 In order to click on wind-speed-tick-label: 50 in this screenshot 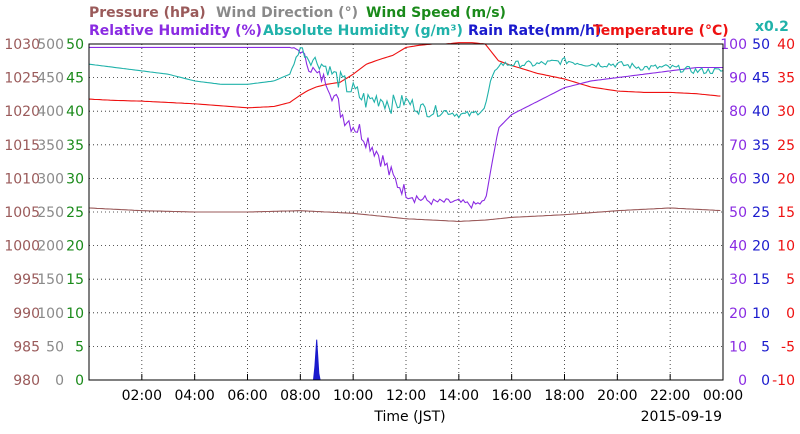, I will do `click(75, 45)`.